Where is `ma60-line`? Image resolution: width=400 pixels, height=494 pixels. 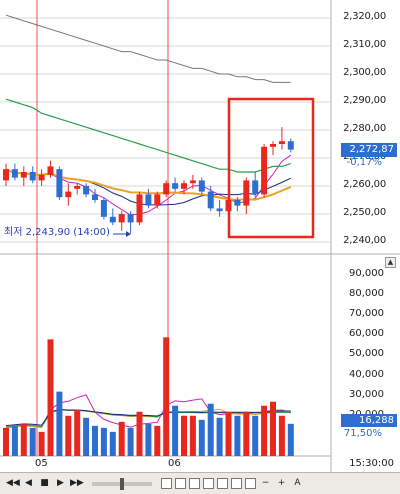
ma60-line is located at coordinates (148, 135).